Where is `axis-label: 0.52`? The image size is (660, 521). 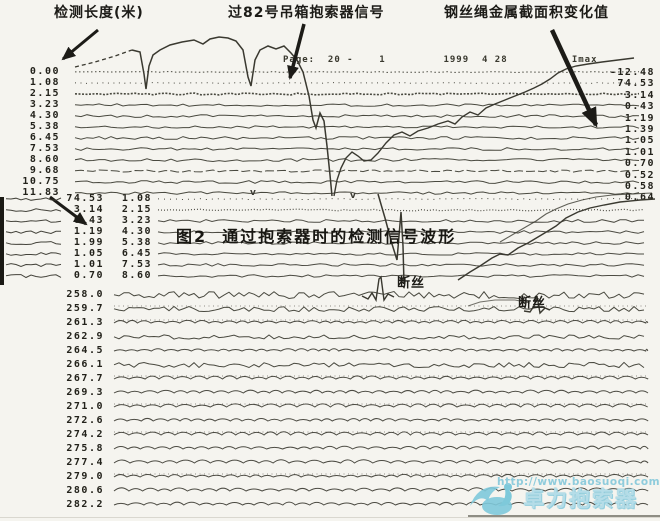 axis-label: 0.52 is located at coordinates (639, 175).